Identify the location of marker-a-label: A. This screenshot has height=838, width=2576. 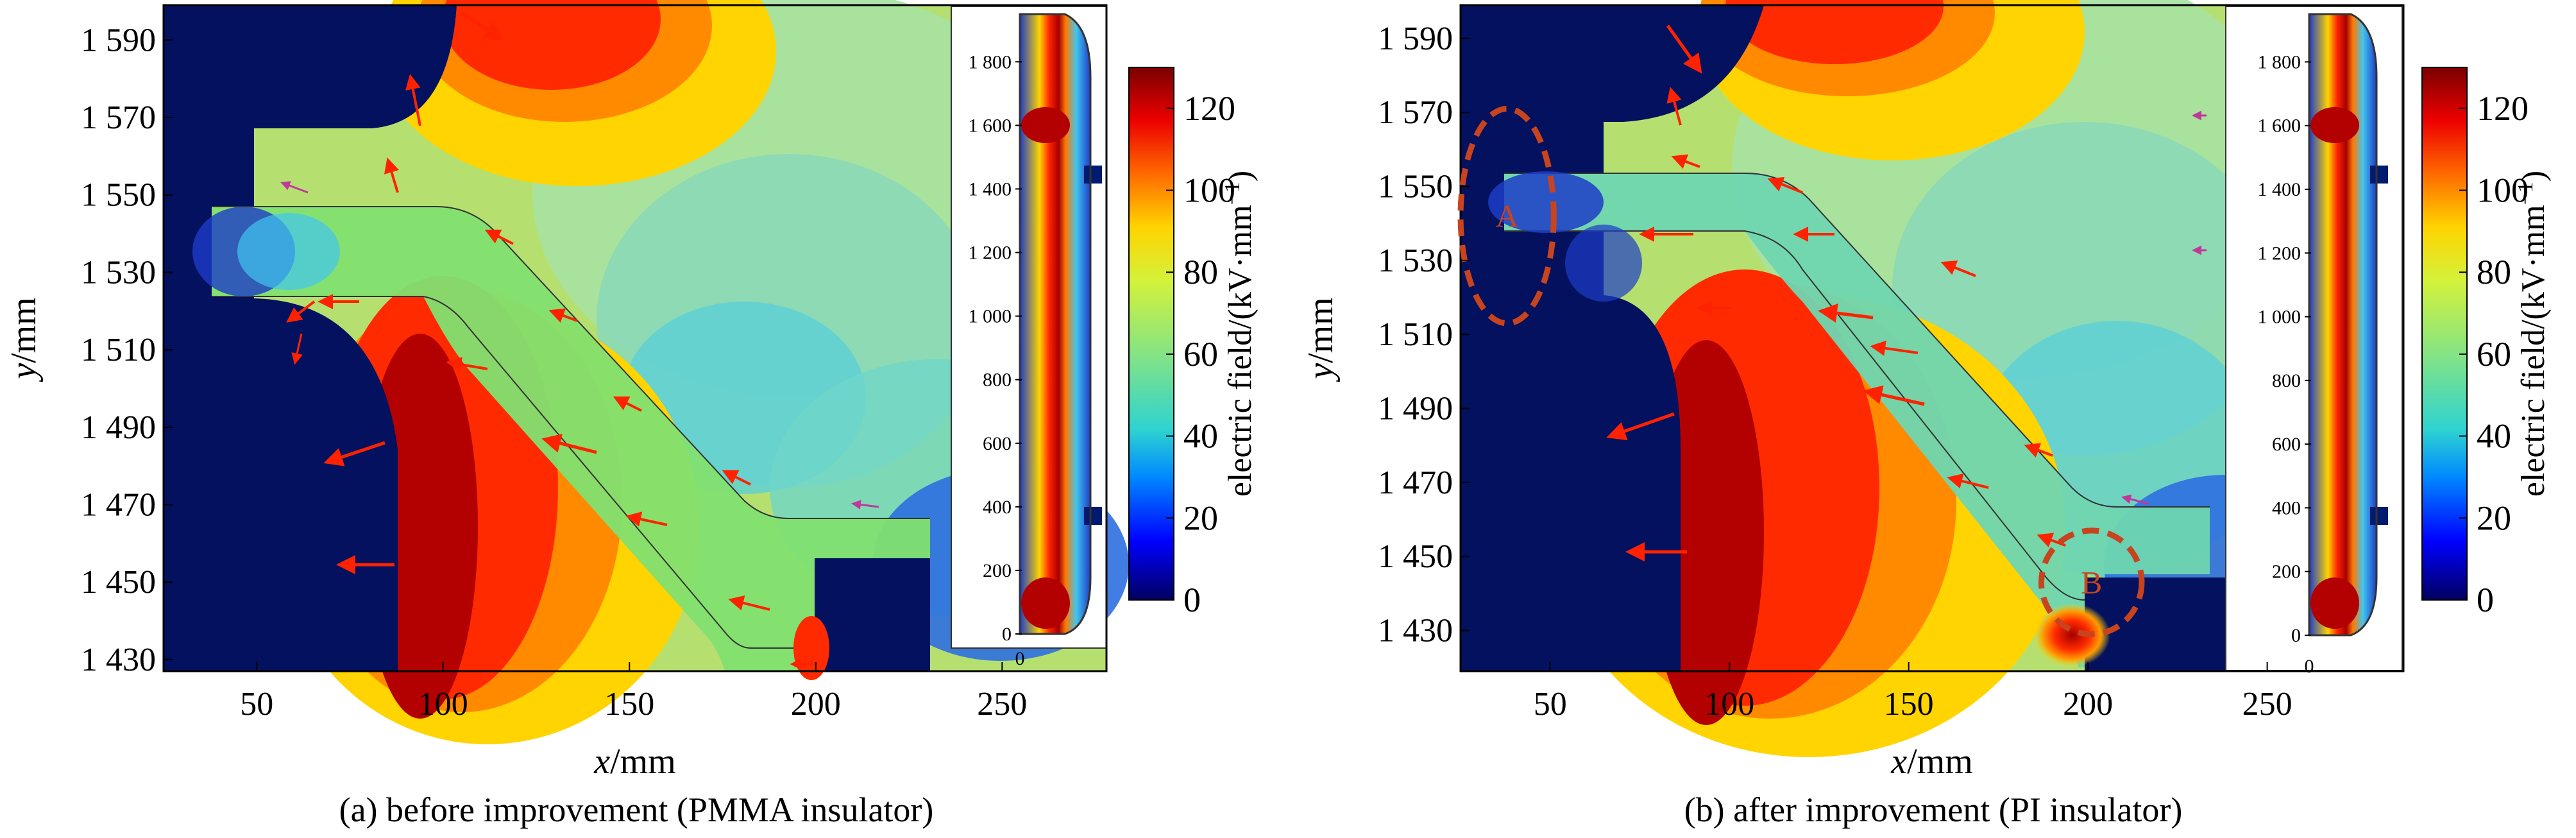
(1507, 216).